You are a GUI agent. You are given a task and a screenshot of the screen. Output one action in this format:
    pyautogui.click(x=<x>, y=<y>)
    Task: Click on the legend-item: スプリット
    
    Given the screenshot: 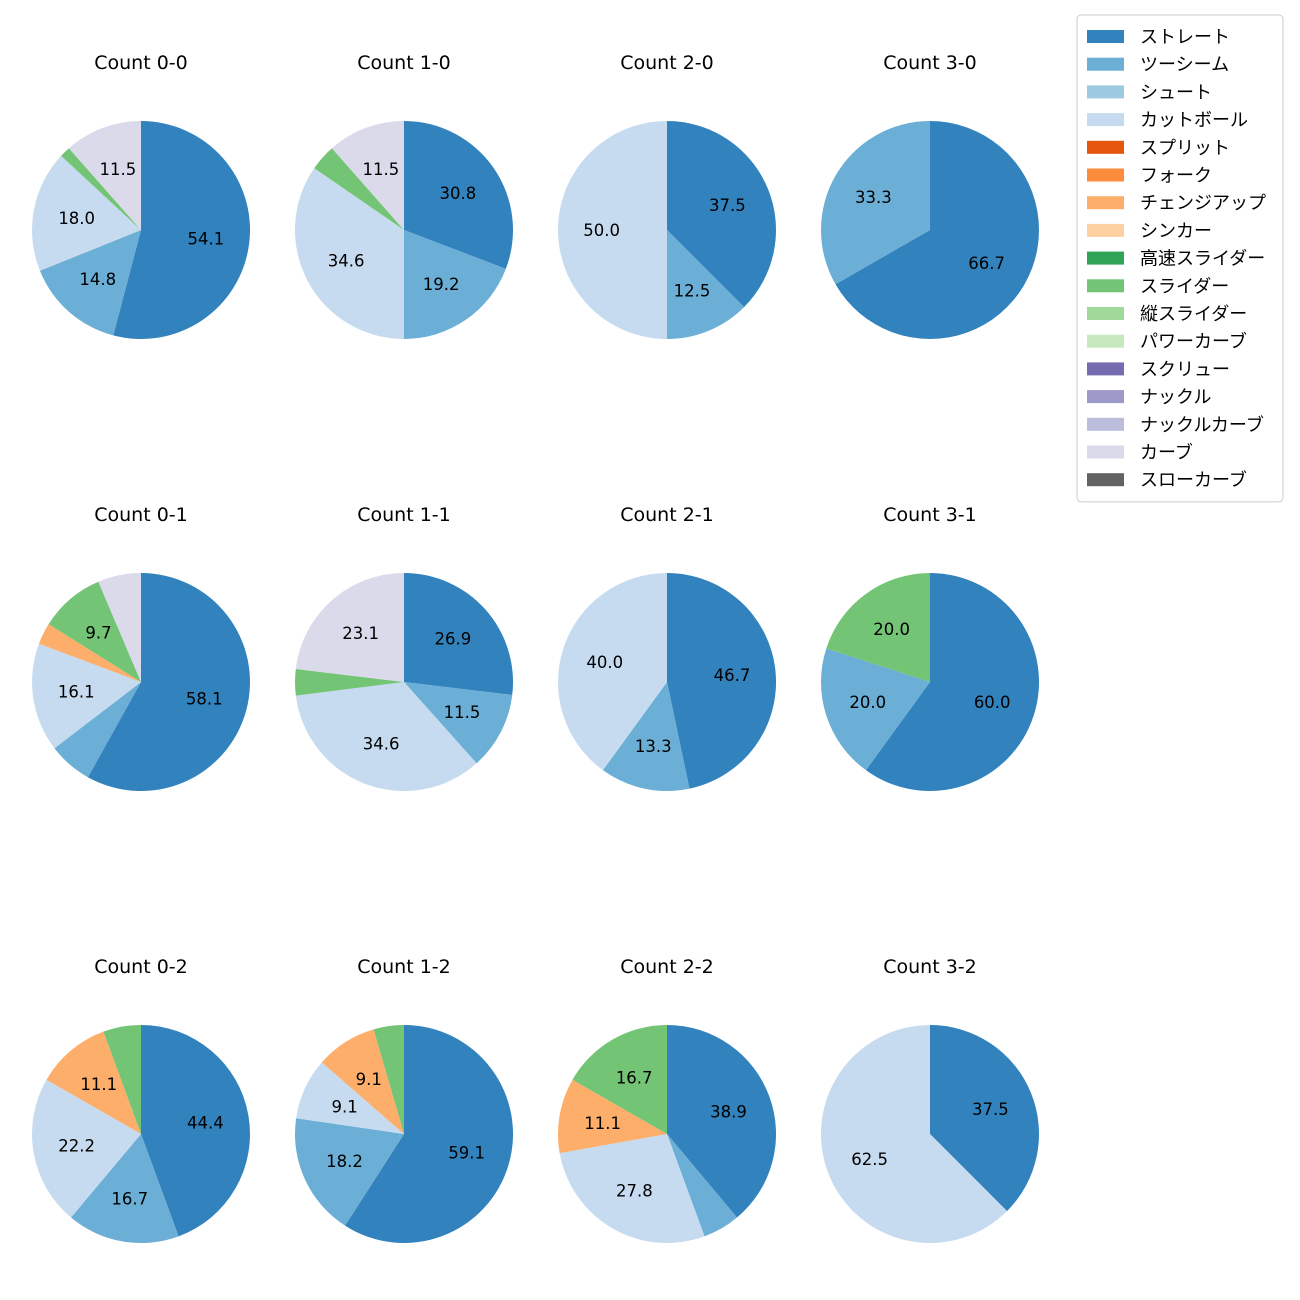 What is the action you would take?
    pyautogui.click(x=1158, y=148)
    